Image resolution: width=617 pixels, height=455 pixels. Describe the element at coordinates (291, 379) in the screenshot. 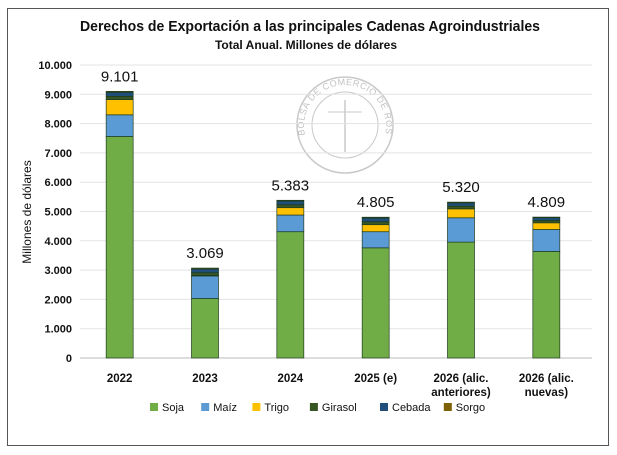

I see `x-tick-label: 2024` at that location.